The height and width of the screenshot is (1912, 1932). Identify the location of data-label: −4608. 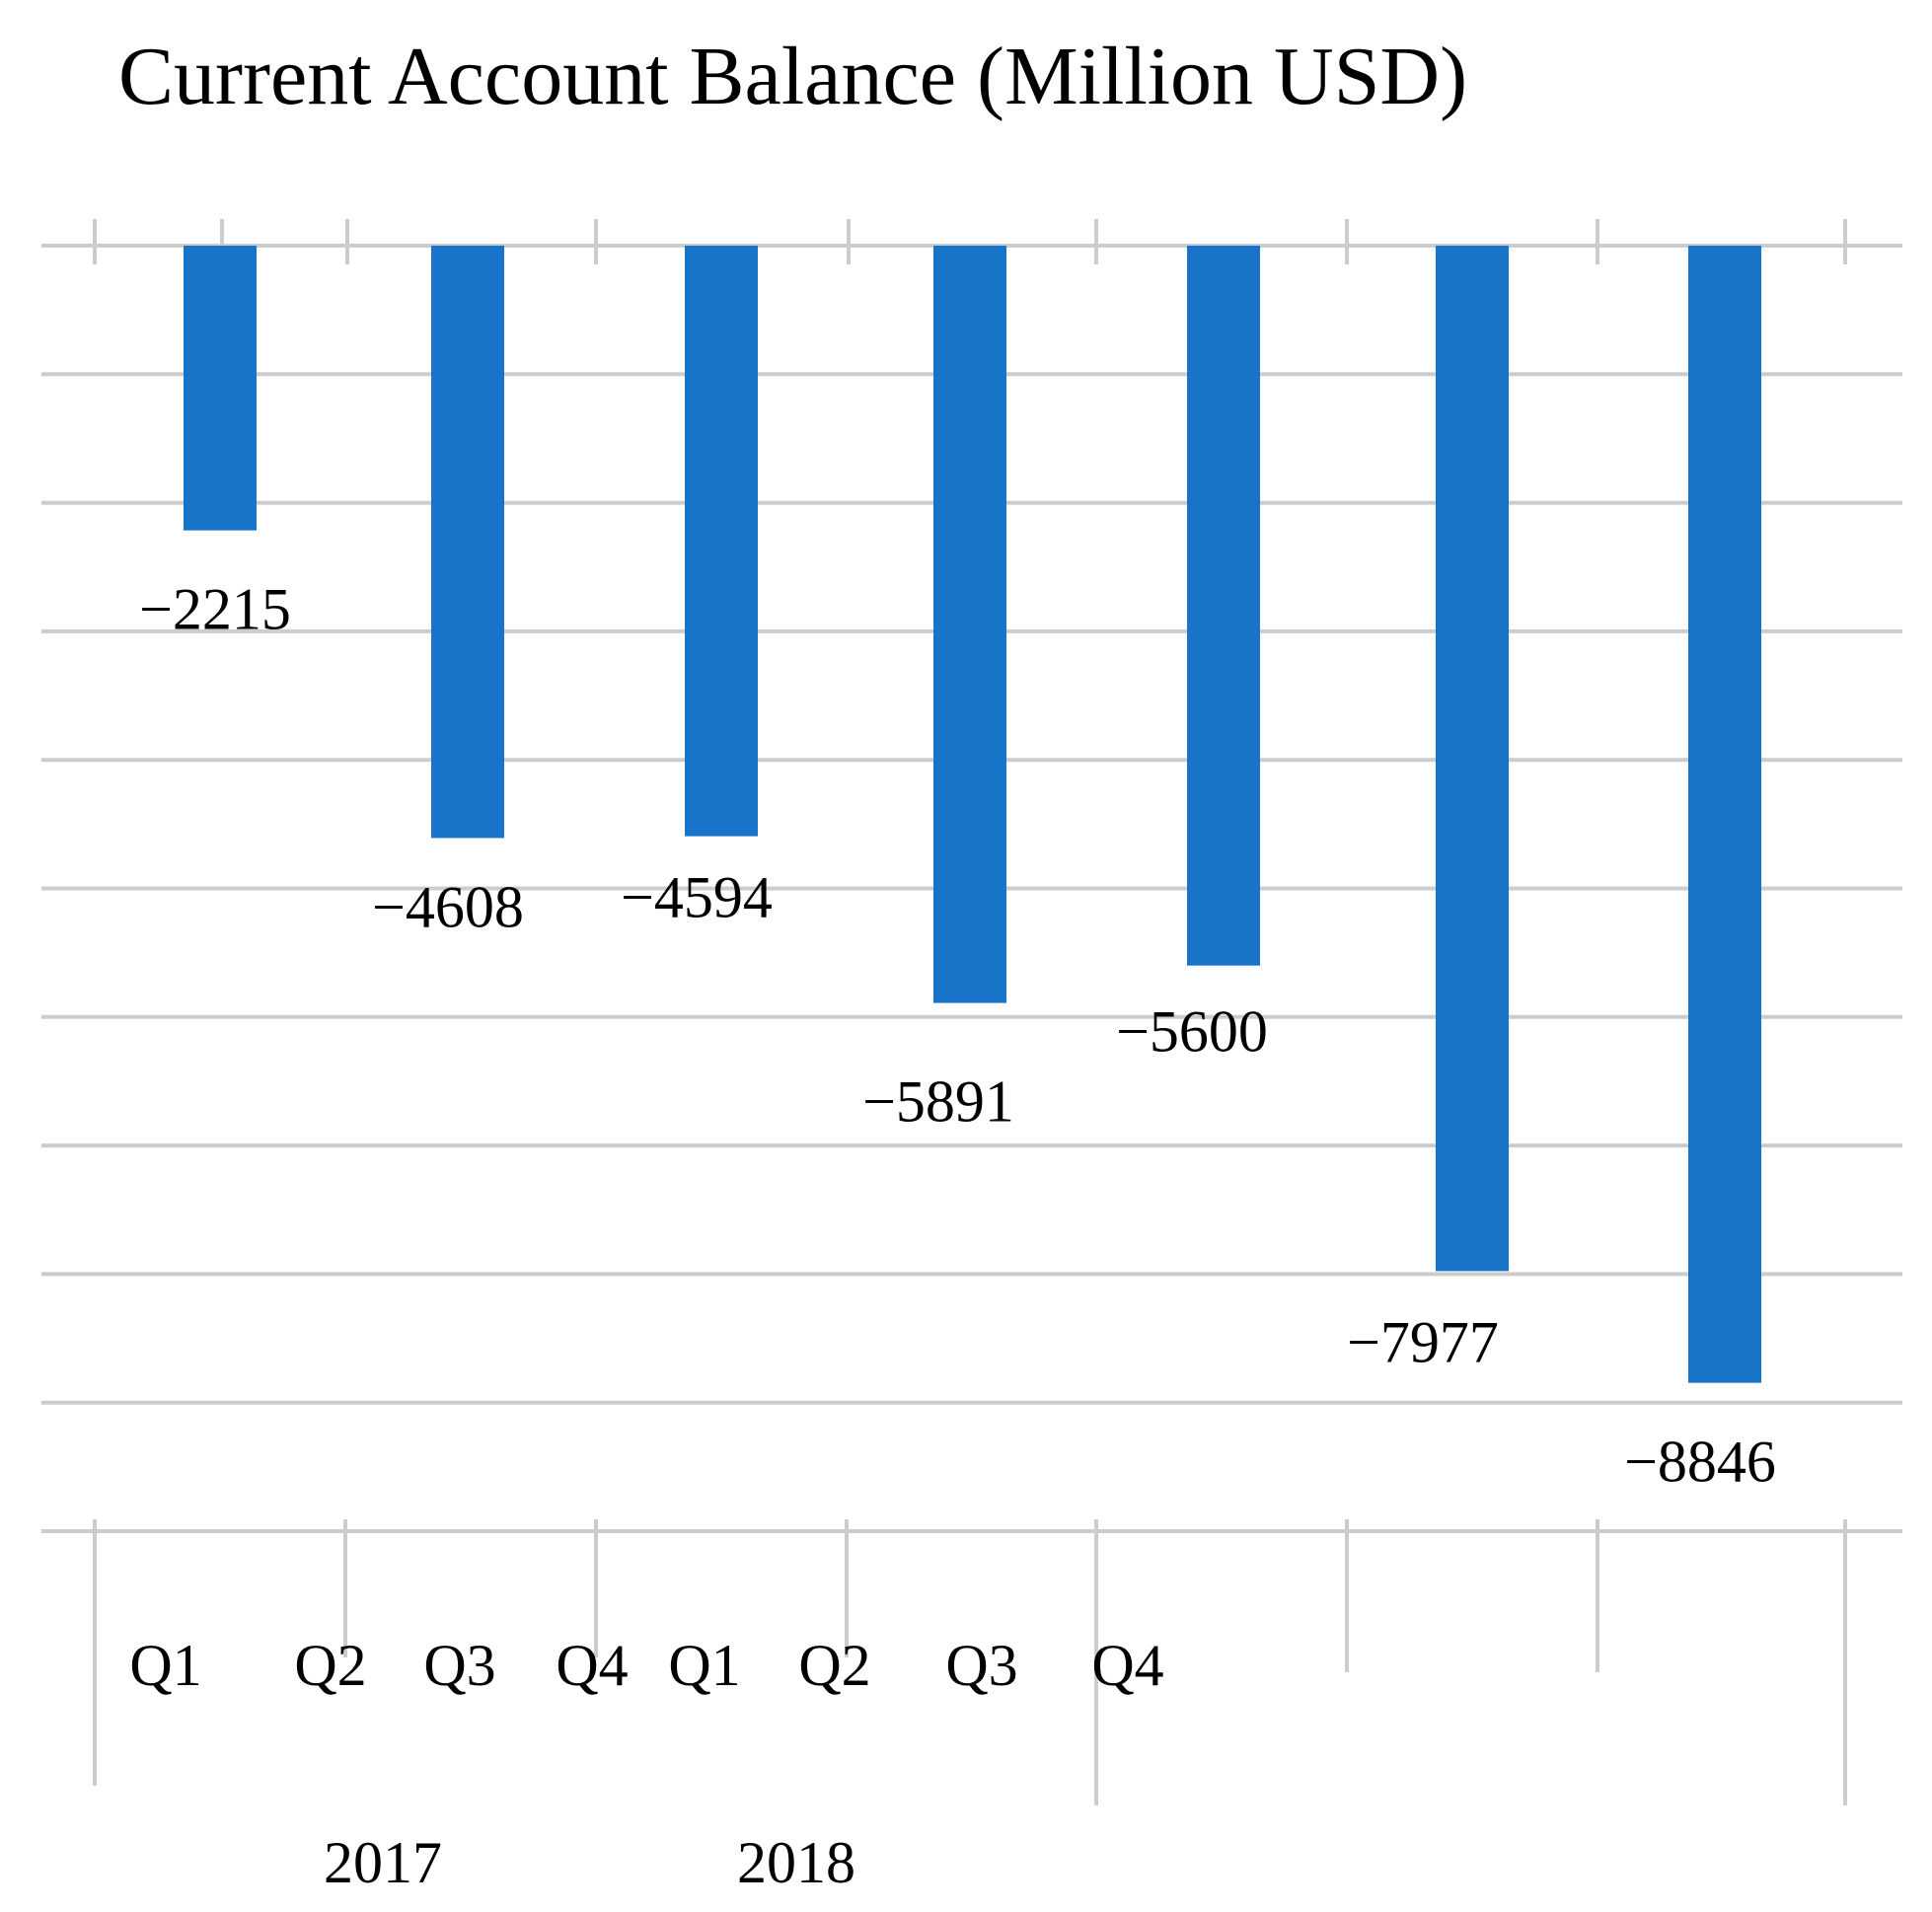
(448, 907).